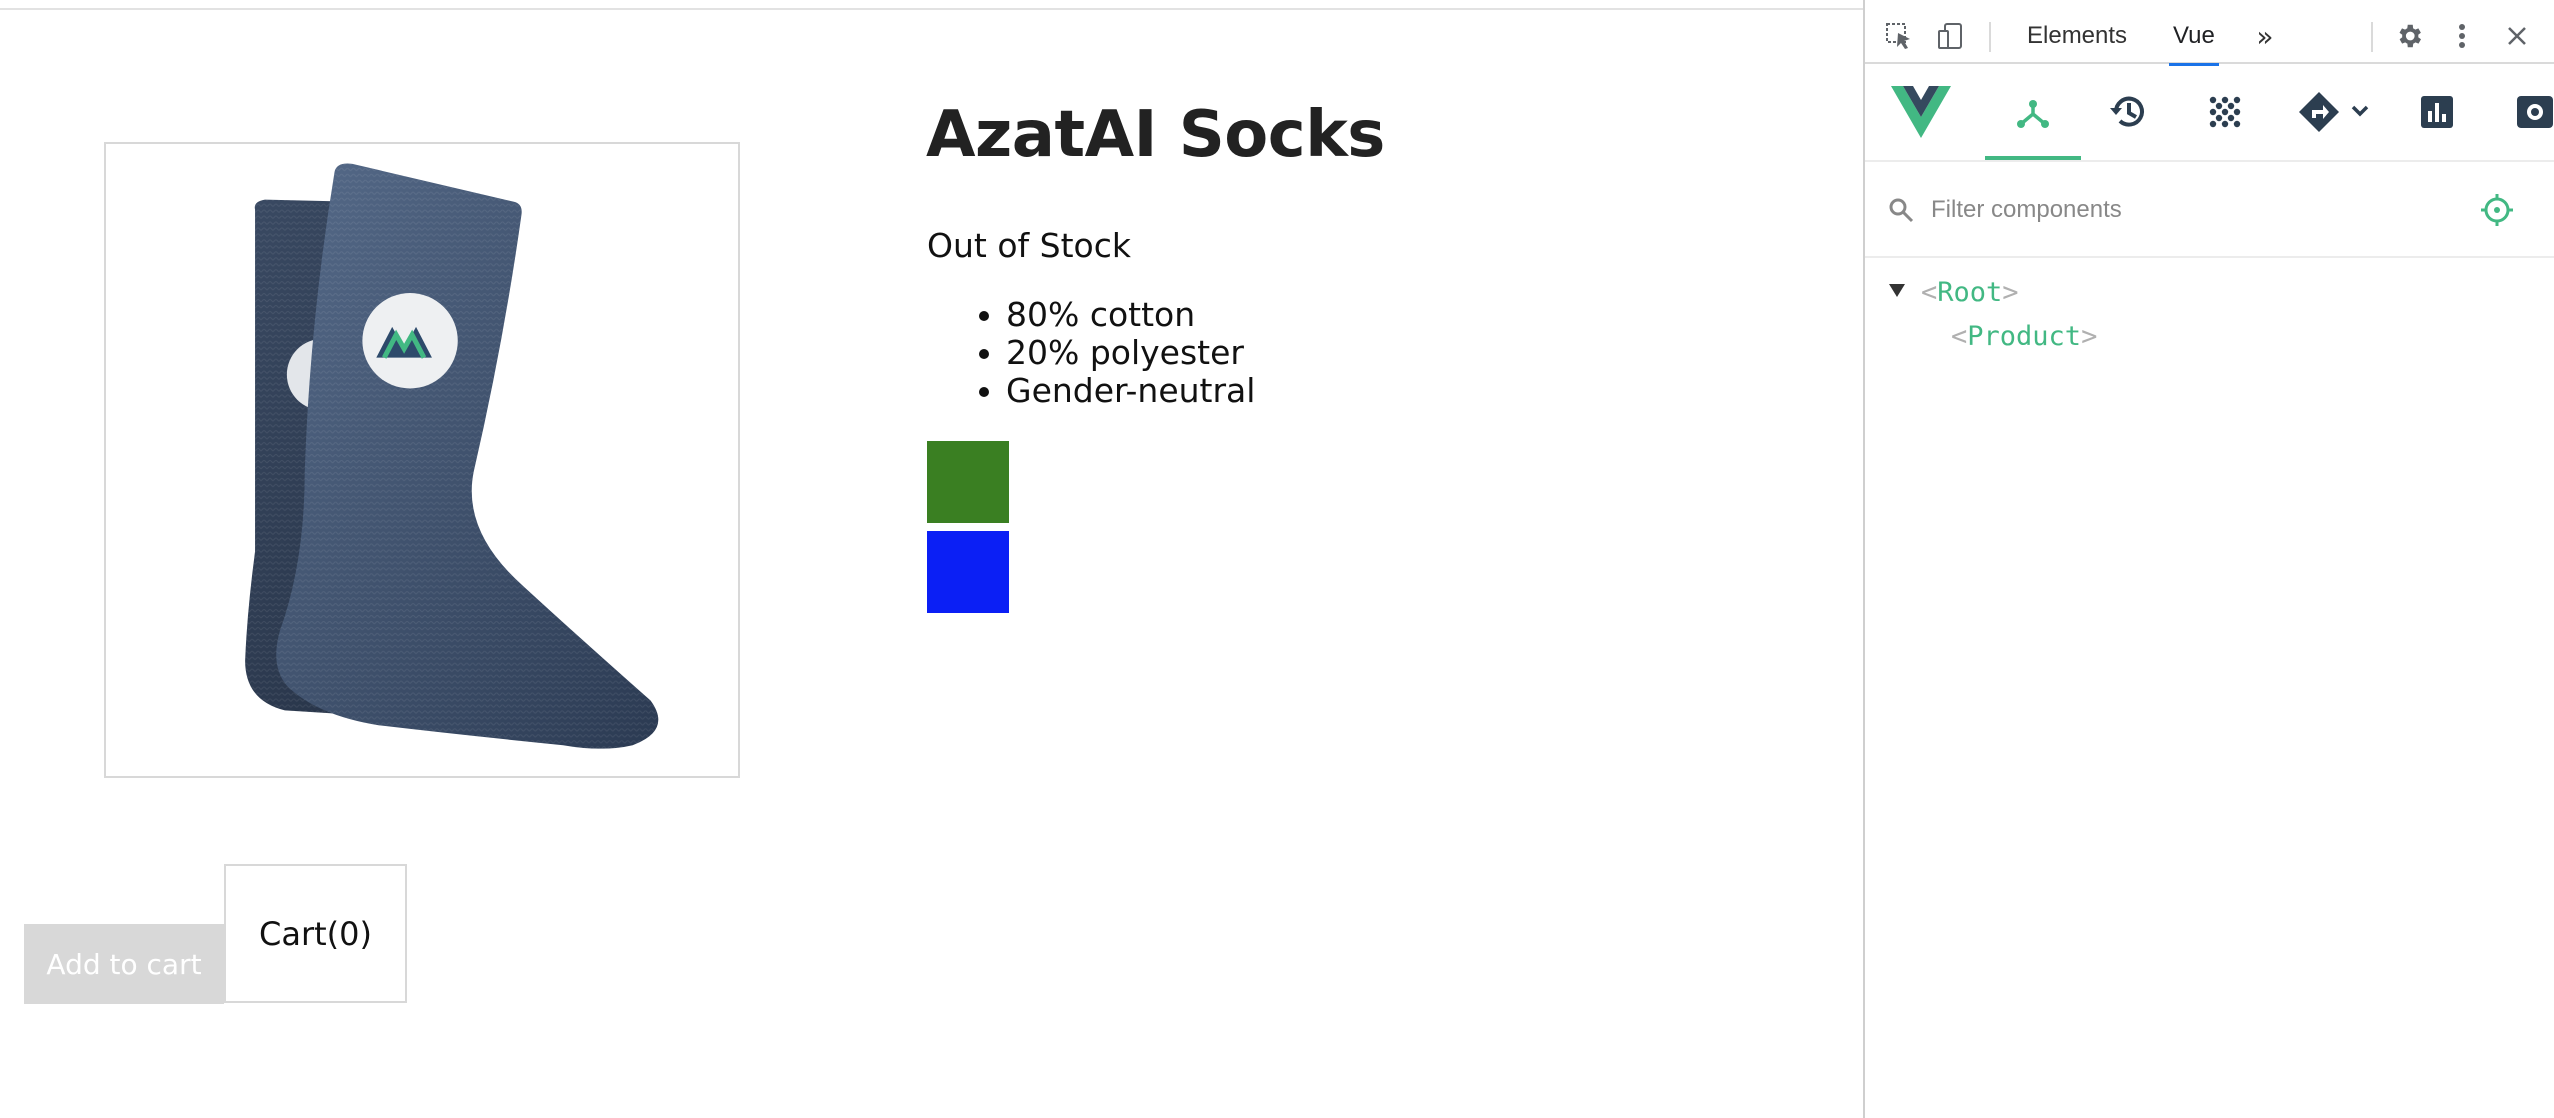 This screenshot has height=1118, width=2554. Describe the element at coordinates (315, 933) in the screenshot. I see `cart-counter: Cart(0)` at that location.